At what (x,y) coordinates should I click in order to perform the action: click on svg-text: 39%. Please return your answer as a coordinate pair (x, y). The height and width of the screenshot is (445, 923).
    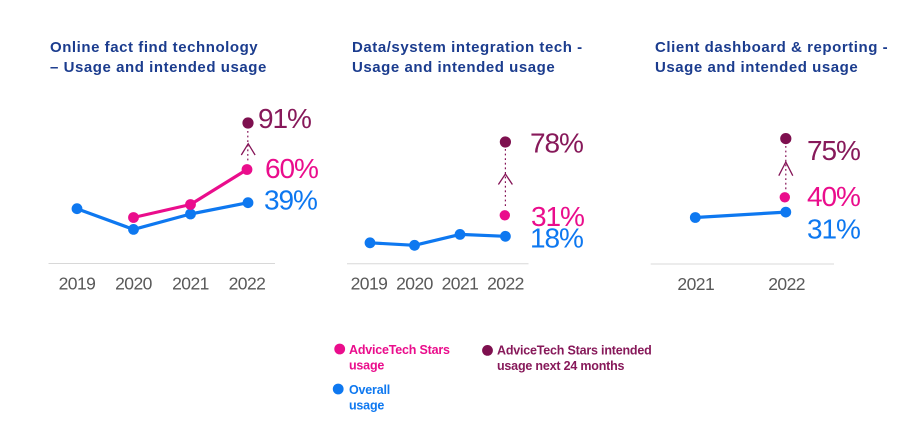
    Looking at the image, I should click on (290, 200).